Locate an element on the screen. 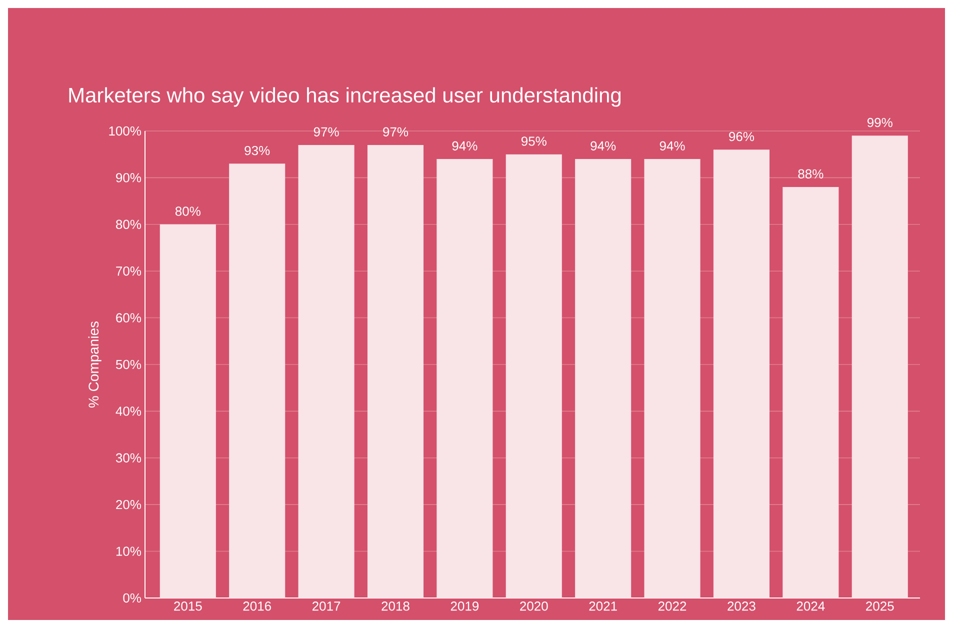 The image size is (953, 631). data-label: 88% is located at coordinates (811, 173).